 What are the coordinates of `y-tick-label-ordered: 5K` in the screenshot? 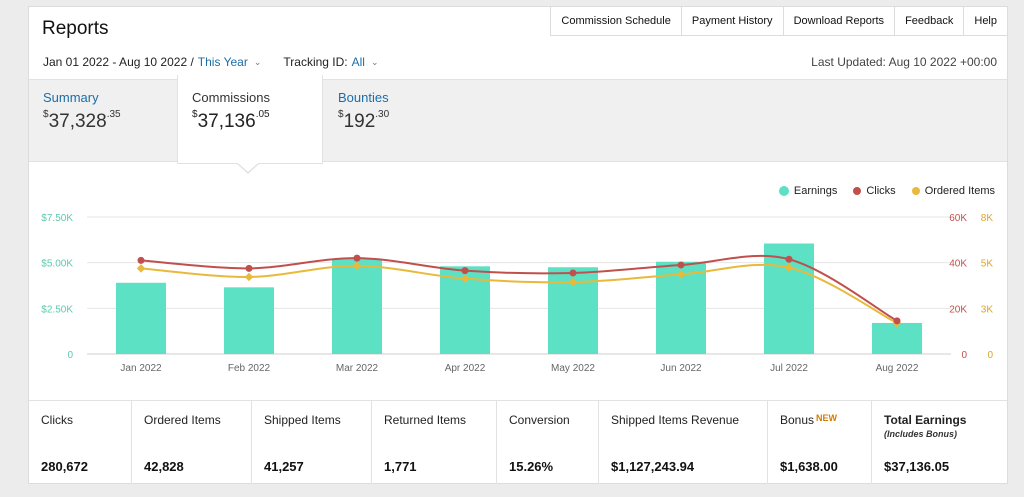 It's located at (987, 264).